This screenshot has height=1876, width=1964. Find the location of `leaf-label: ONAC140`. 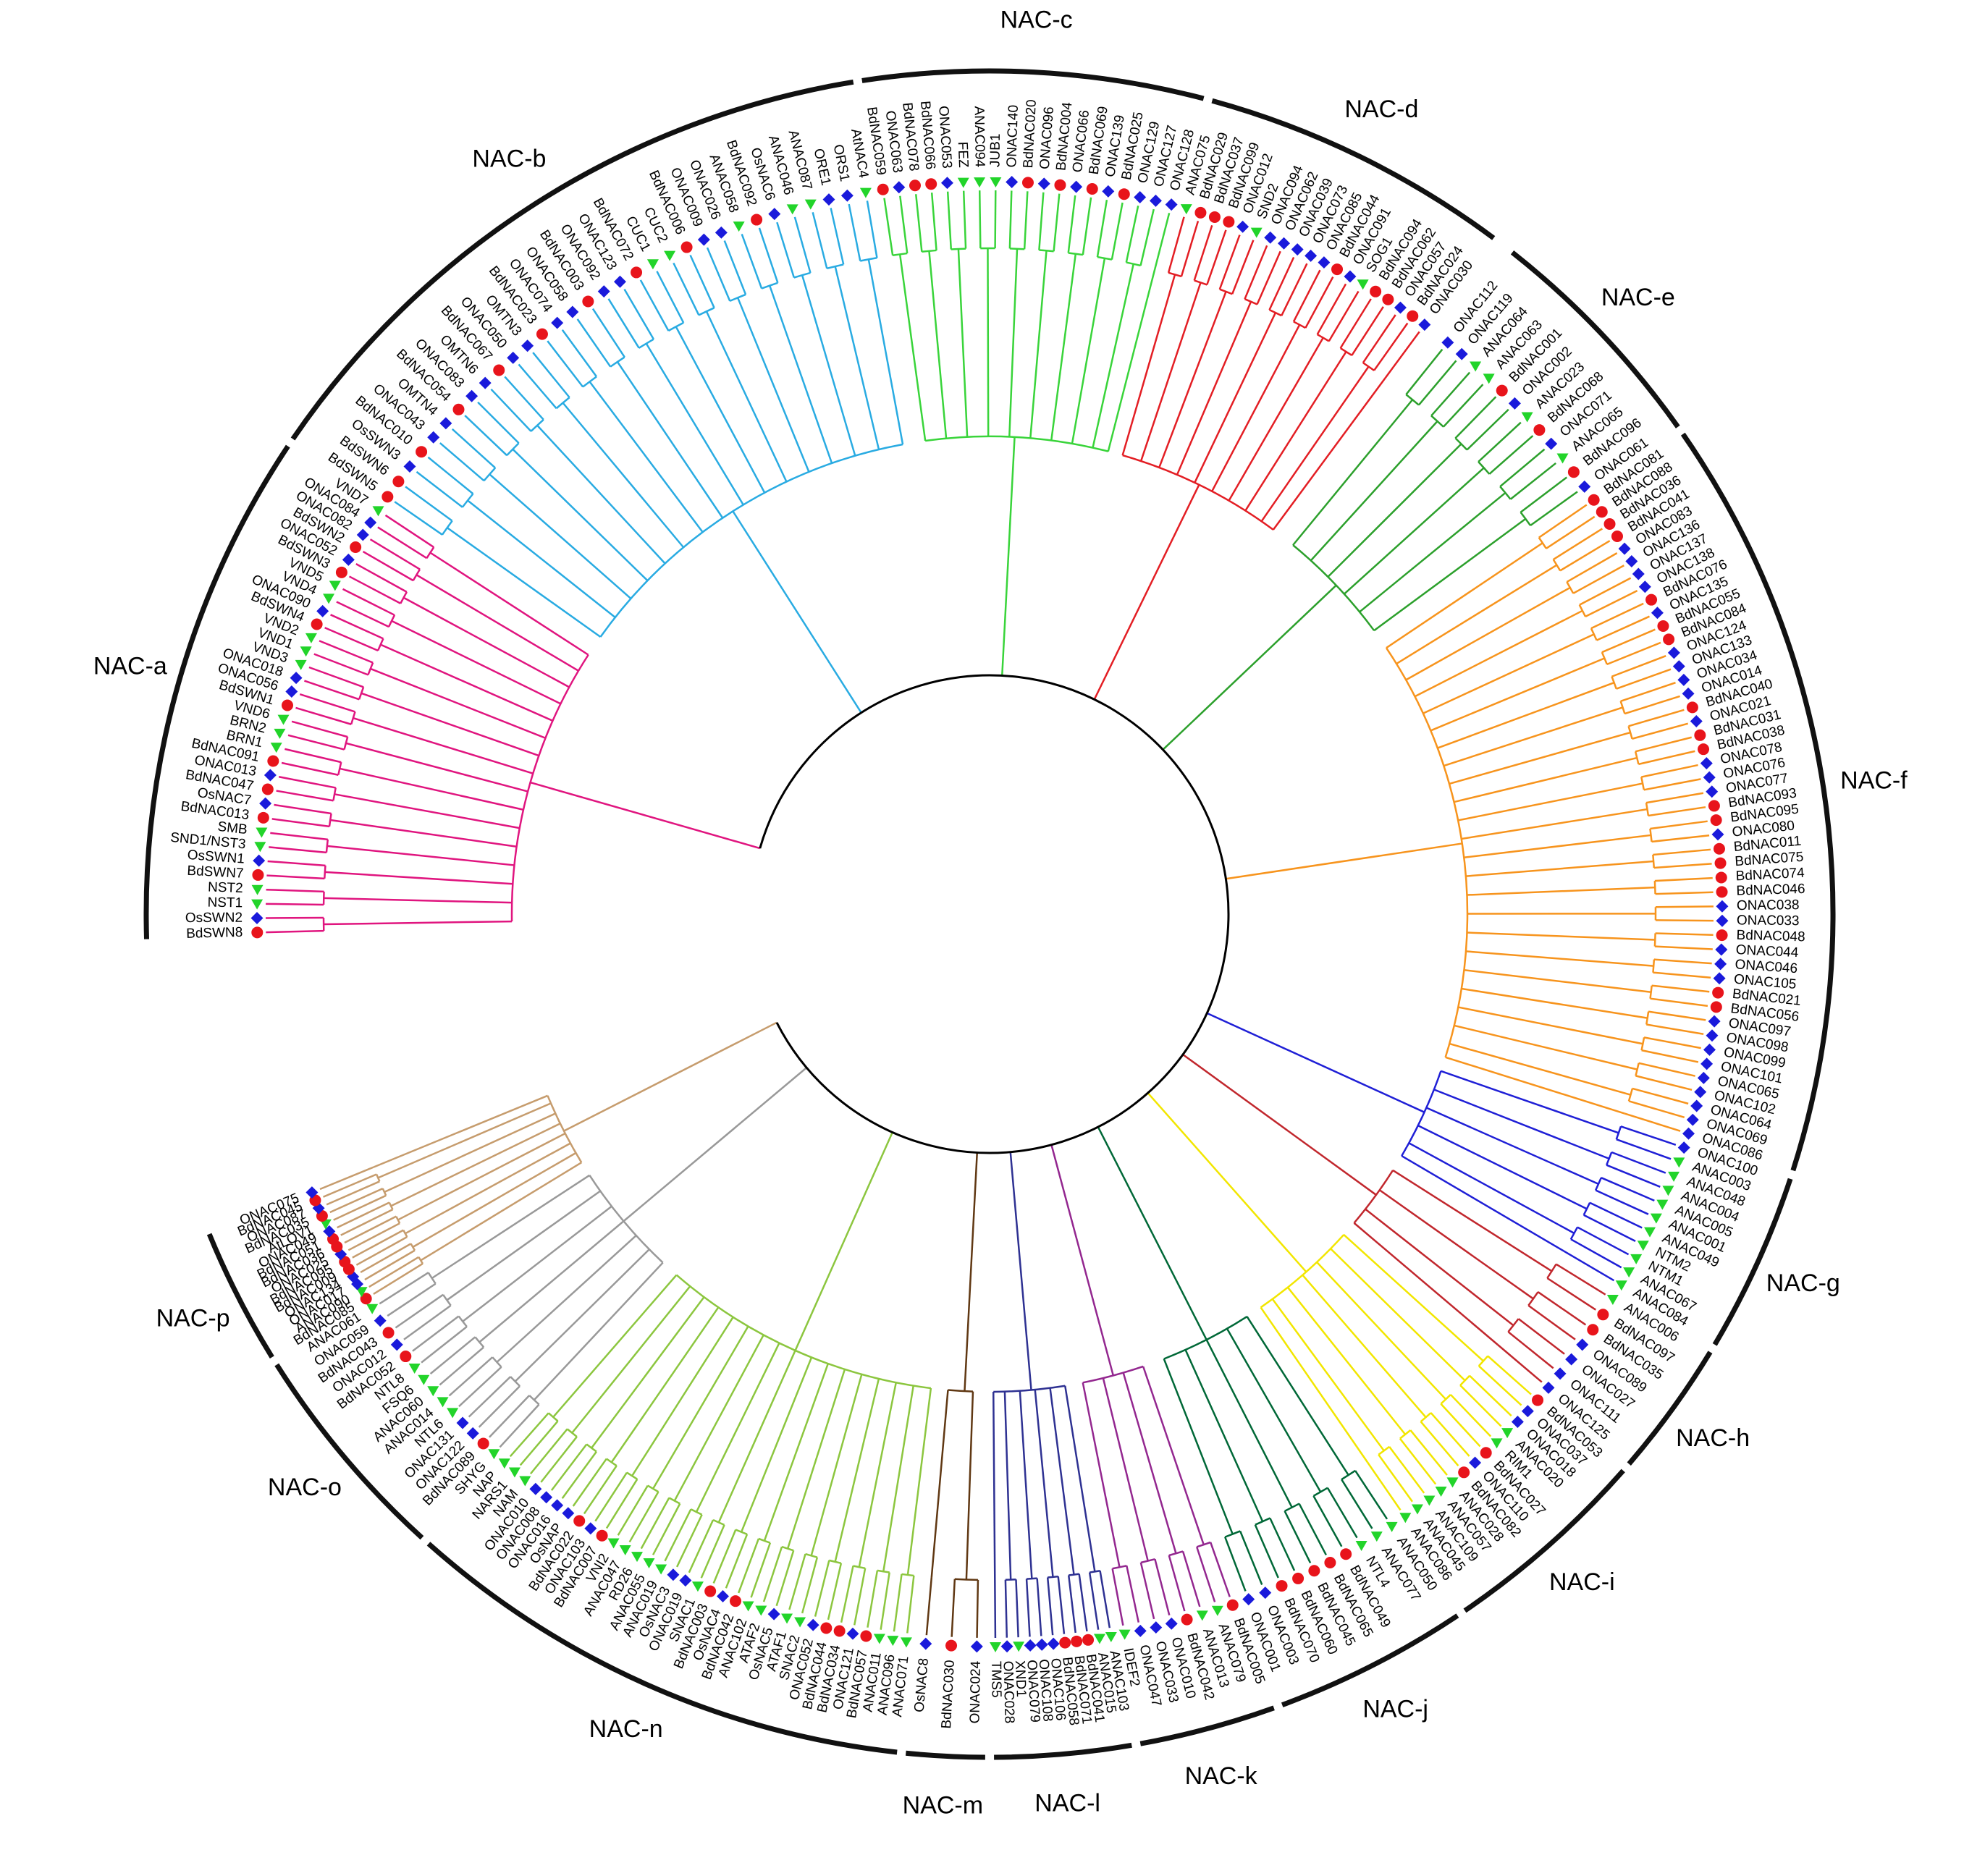

leaf-label: ONAC140 is located at coordinates (1012, 136).